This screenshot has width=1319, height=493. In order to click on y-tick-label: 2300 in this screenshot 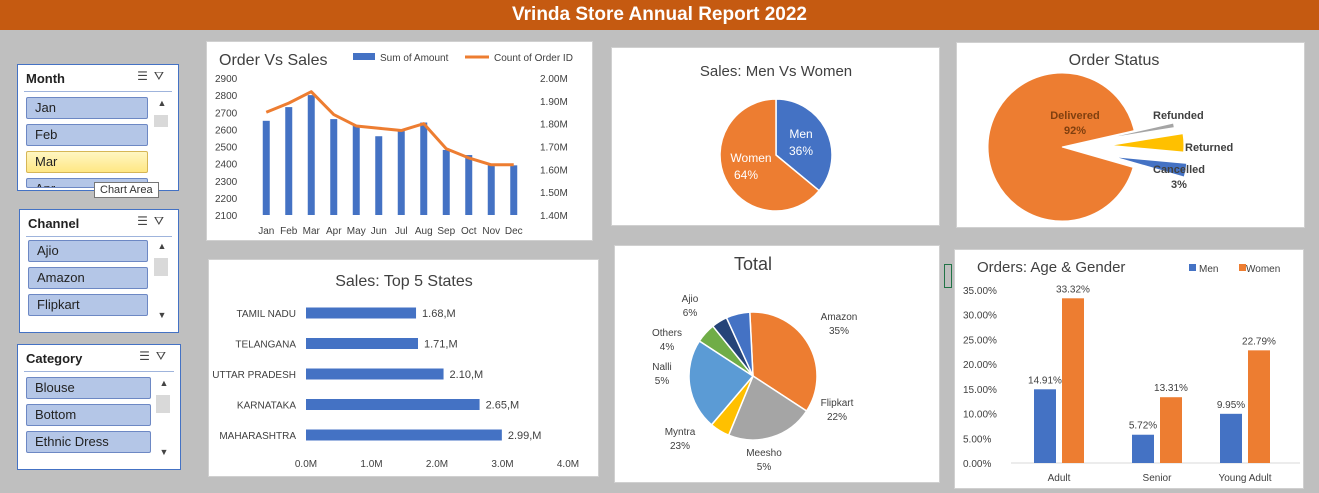, I will do `click(226, 182)`.